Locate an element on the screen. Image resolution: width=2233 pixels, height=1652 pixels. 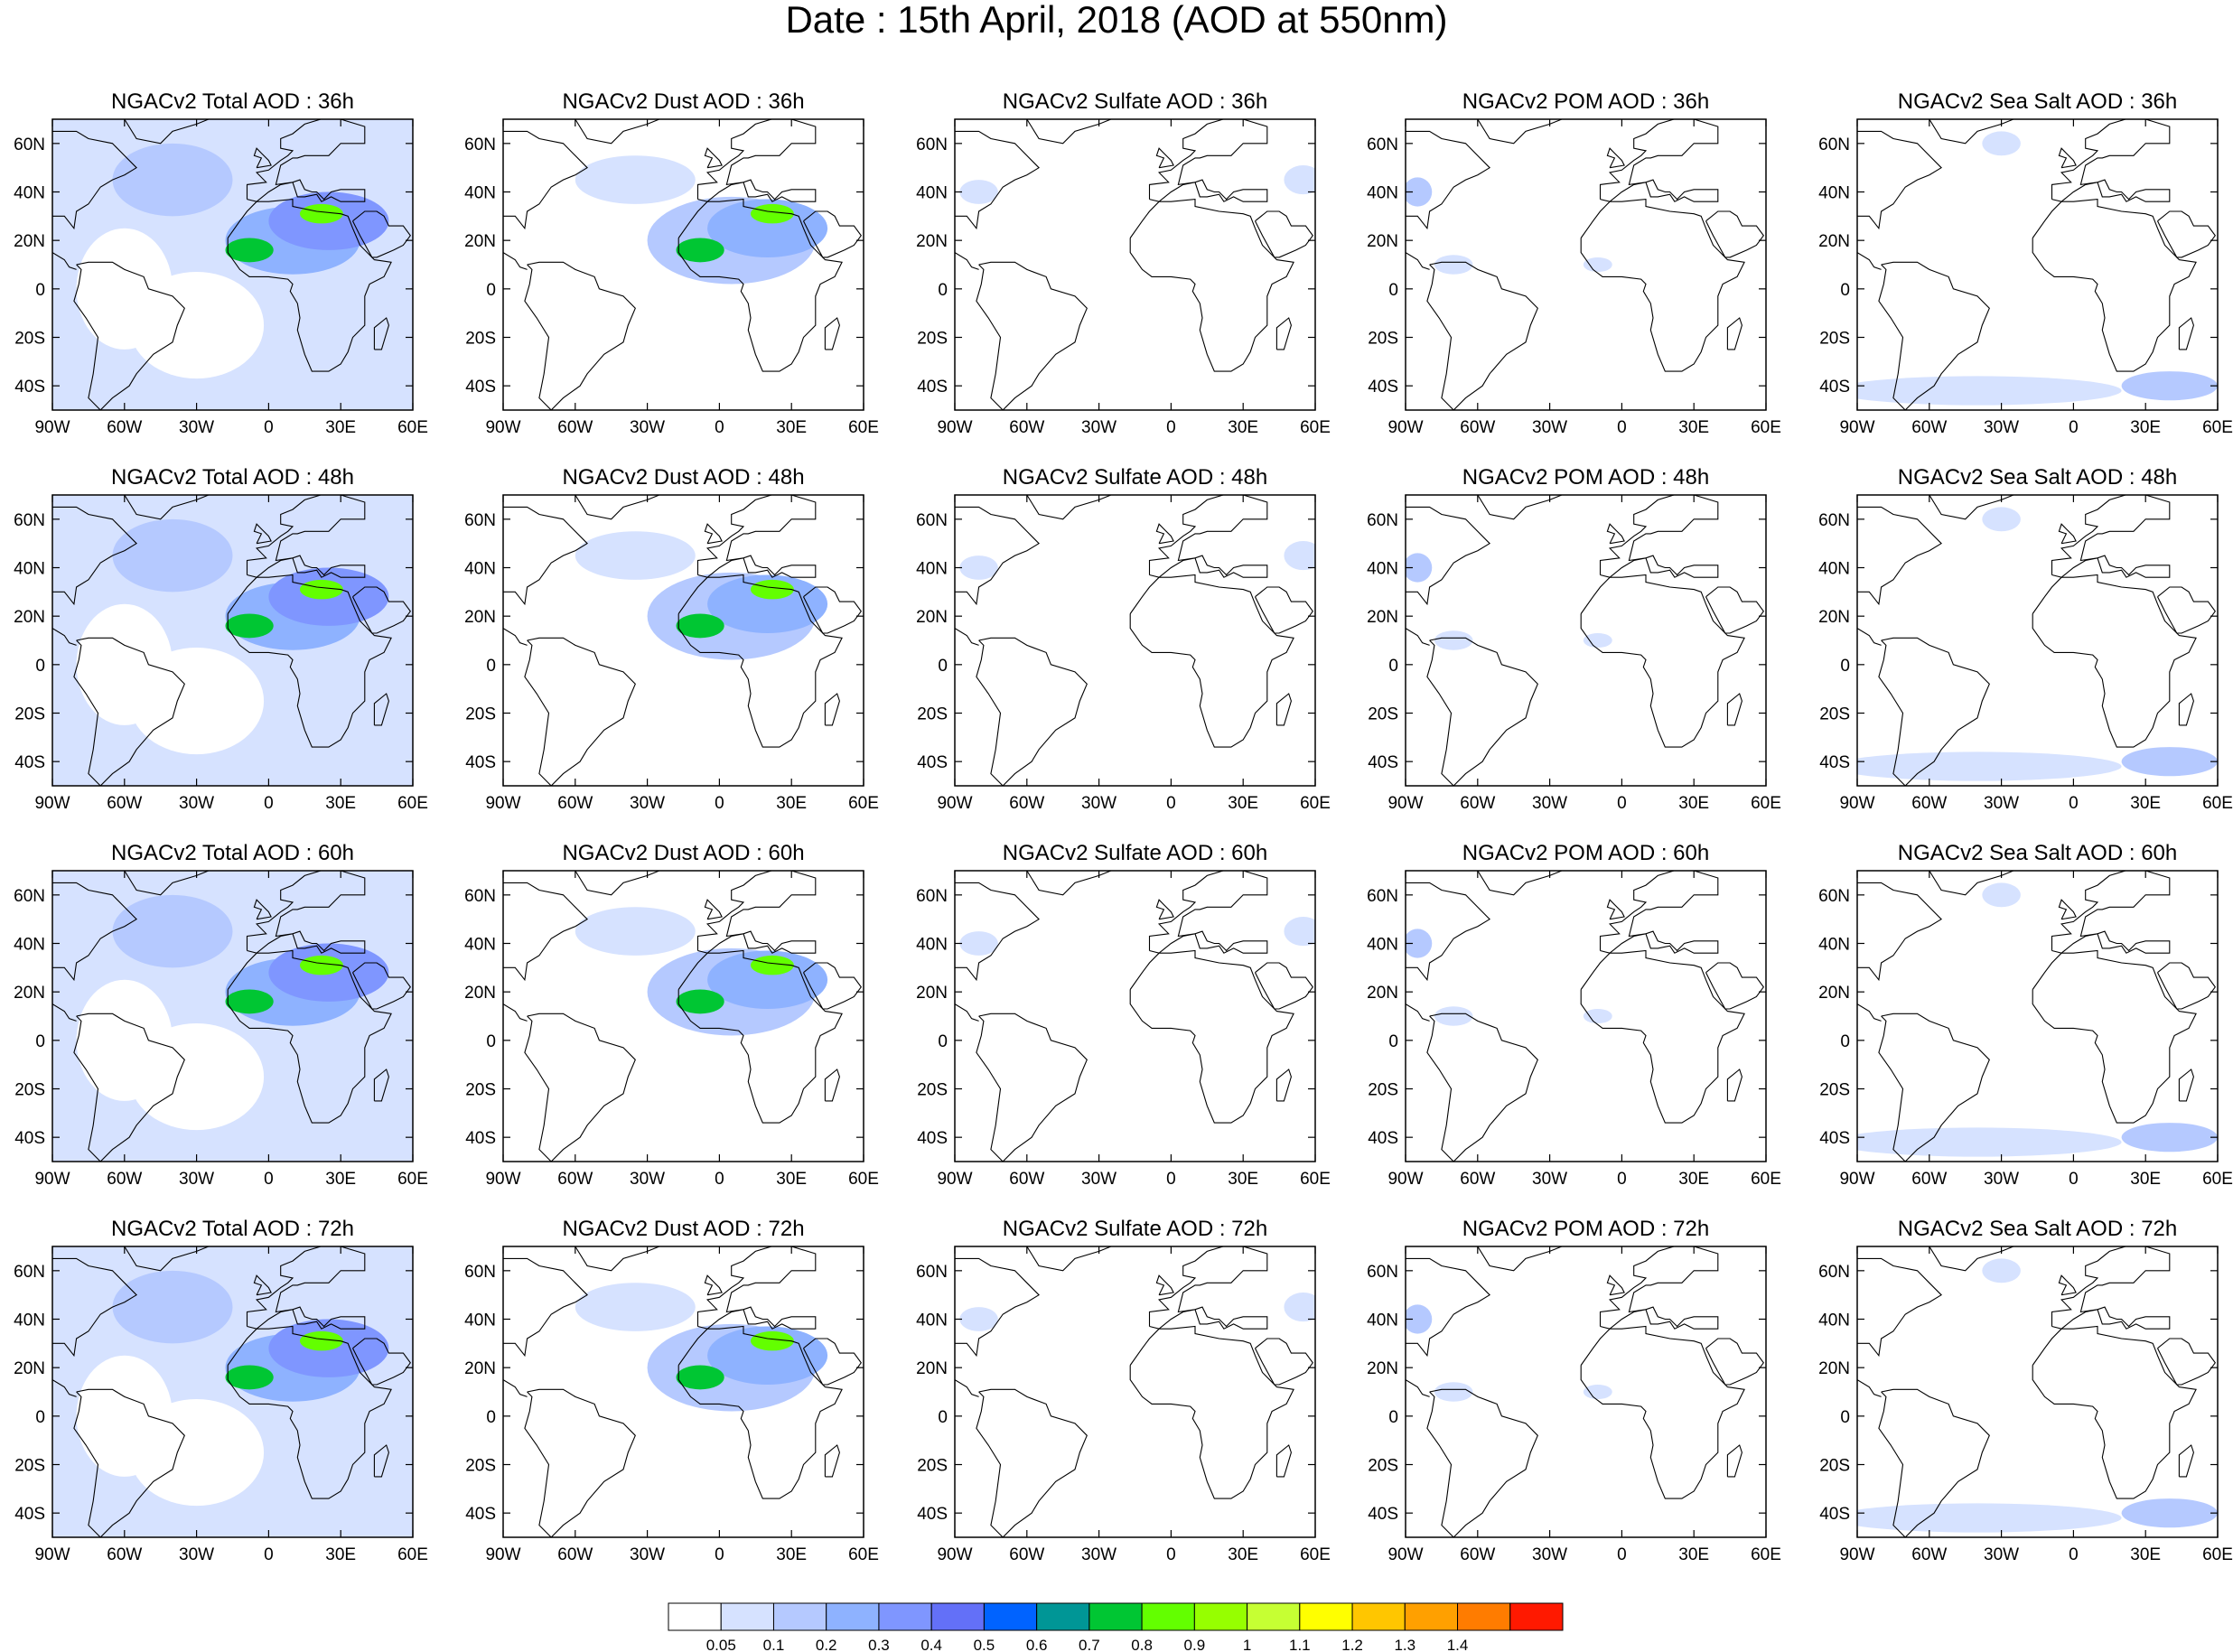
colorbar-label: 0.7 is located at coordinates (1089, 1644).